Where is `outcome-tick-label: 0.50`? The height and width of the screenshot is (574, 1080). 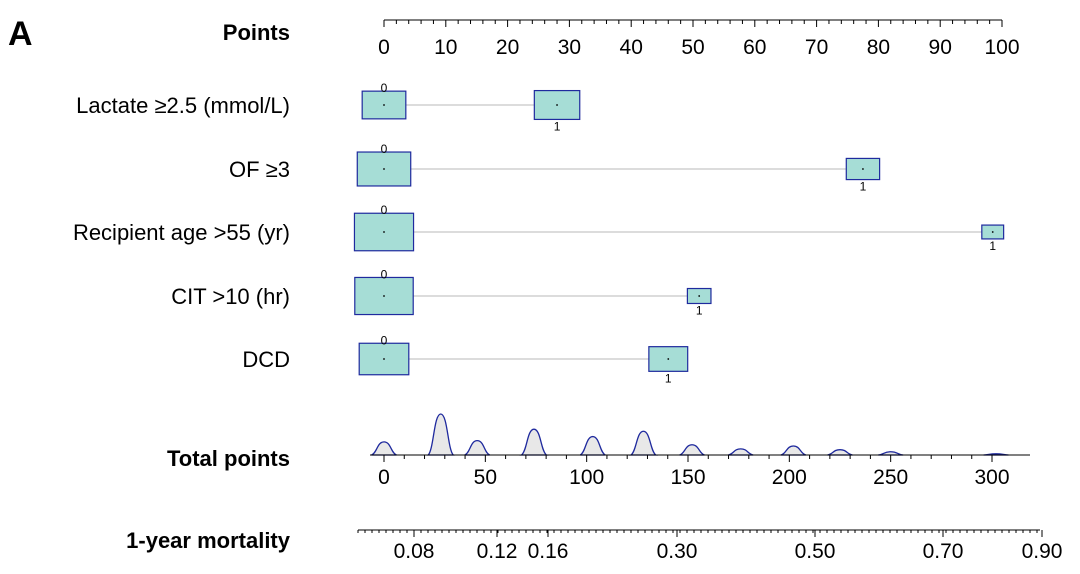
outcome-tick-label: 0.50 is located at coordinates (815, 551).